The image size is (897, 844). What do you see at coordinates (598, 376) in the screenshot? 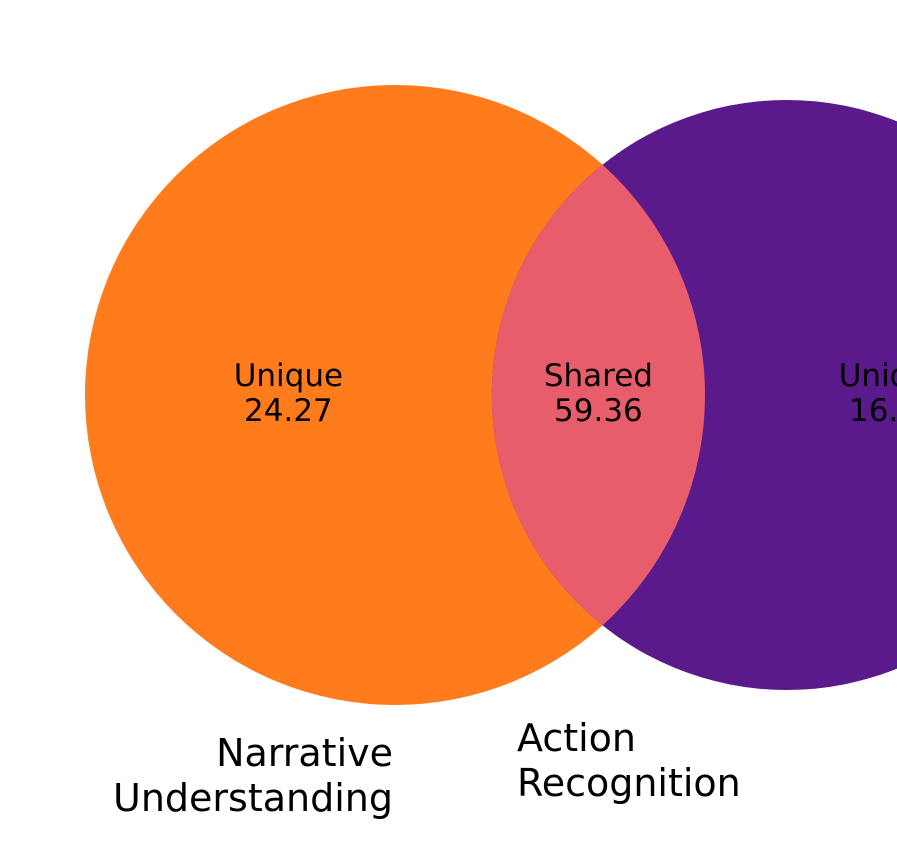
I see `region-label: Shared` at bounding box center [598, 376].